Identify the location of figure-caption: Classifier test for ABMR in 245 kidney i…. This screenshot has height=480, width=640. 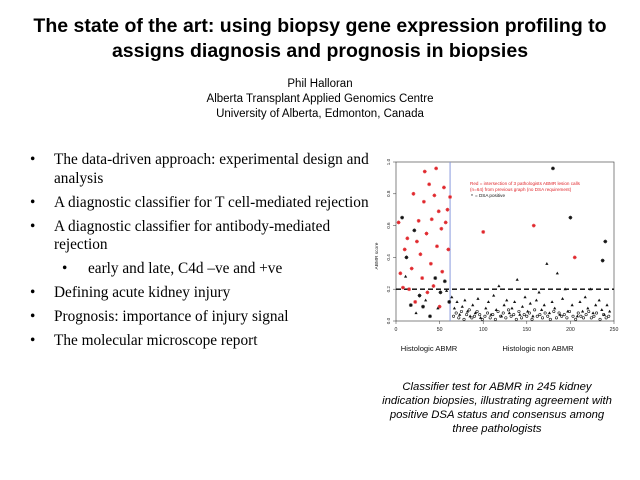
(497, 408).